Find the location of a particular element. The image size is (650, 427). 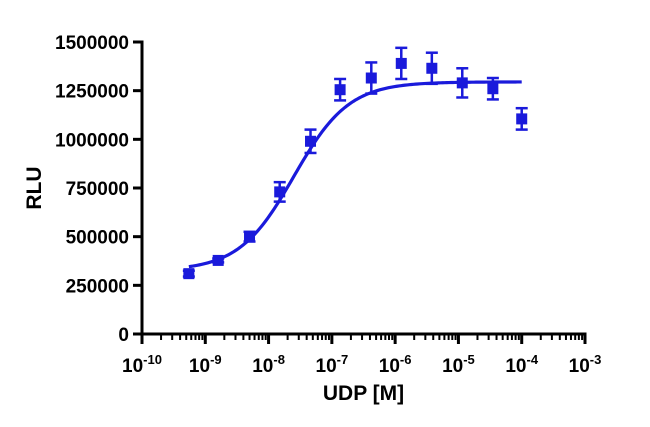

y-tick-label: 500000 is located at coordinates (97, 238).